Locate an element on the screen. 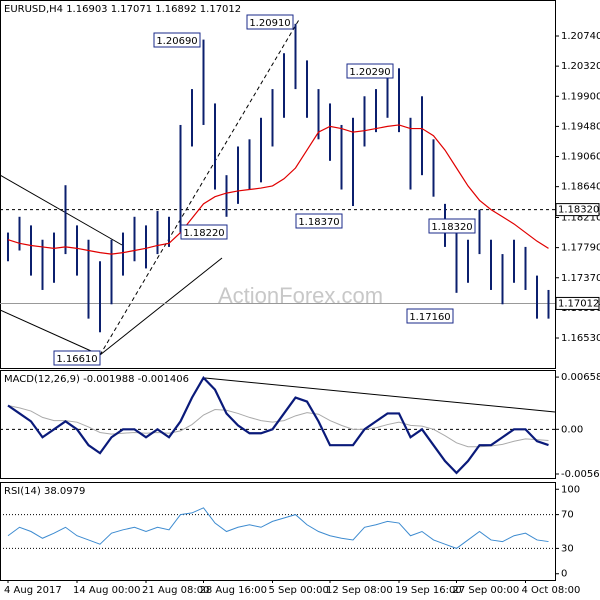 This screenshot has width=600, height=600. x-tick-label: 28 Aug 16:00 is located at coordinates (233, 590).